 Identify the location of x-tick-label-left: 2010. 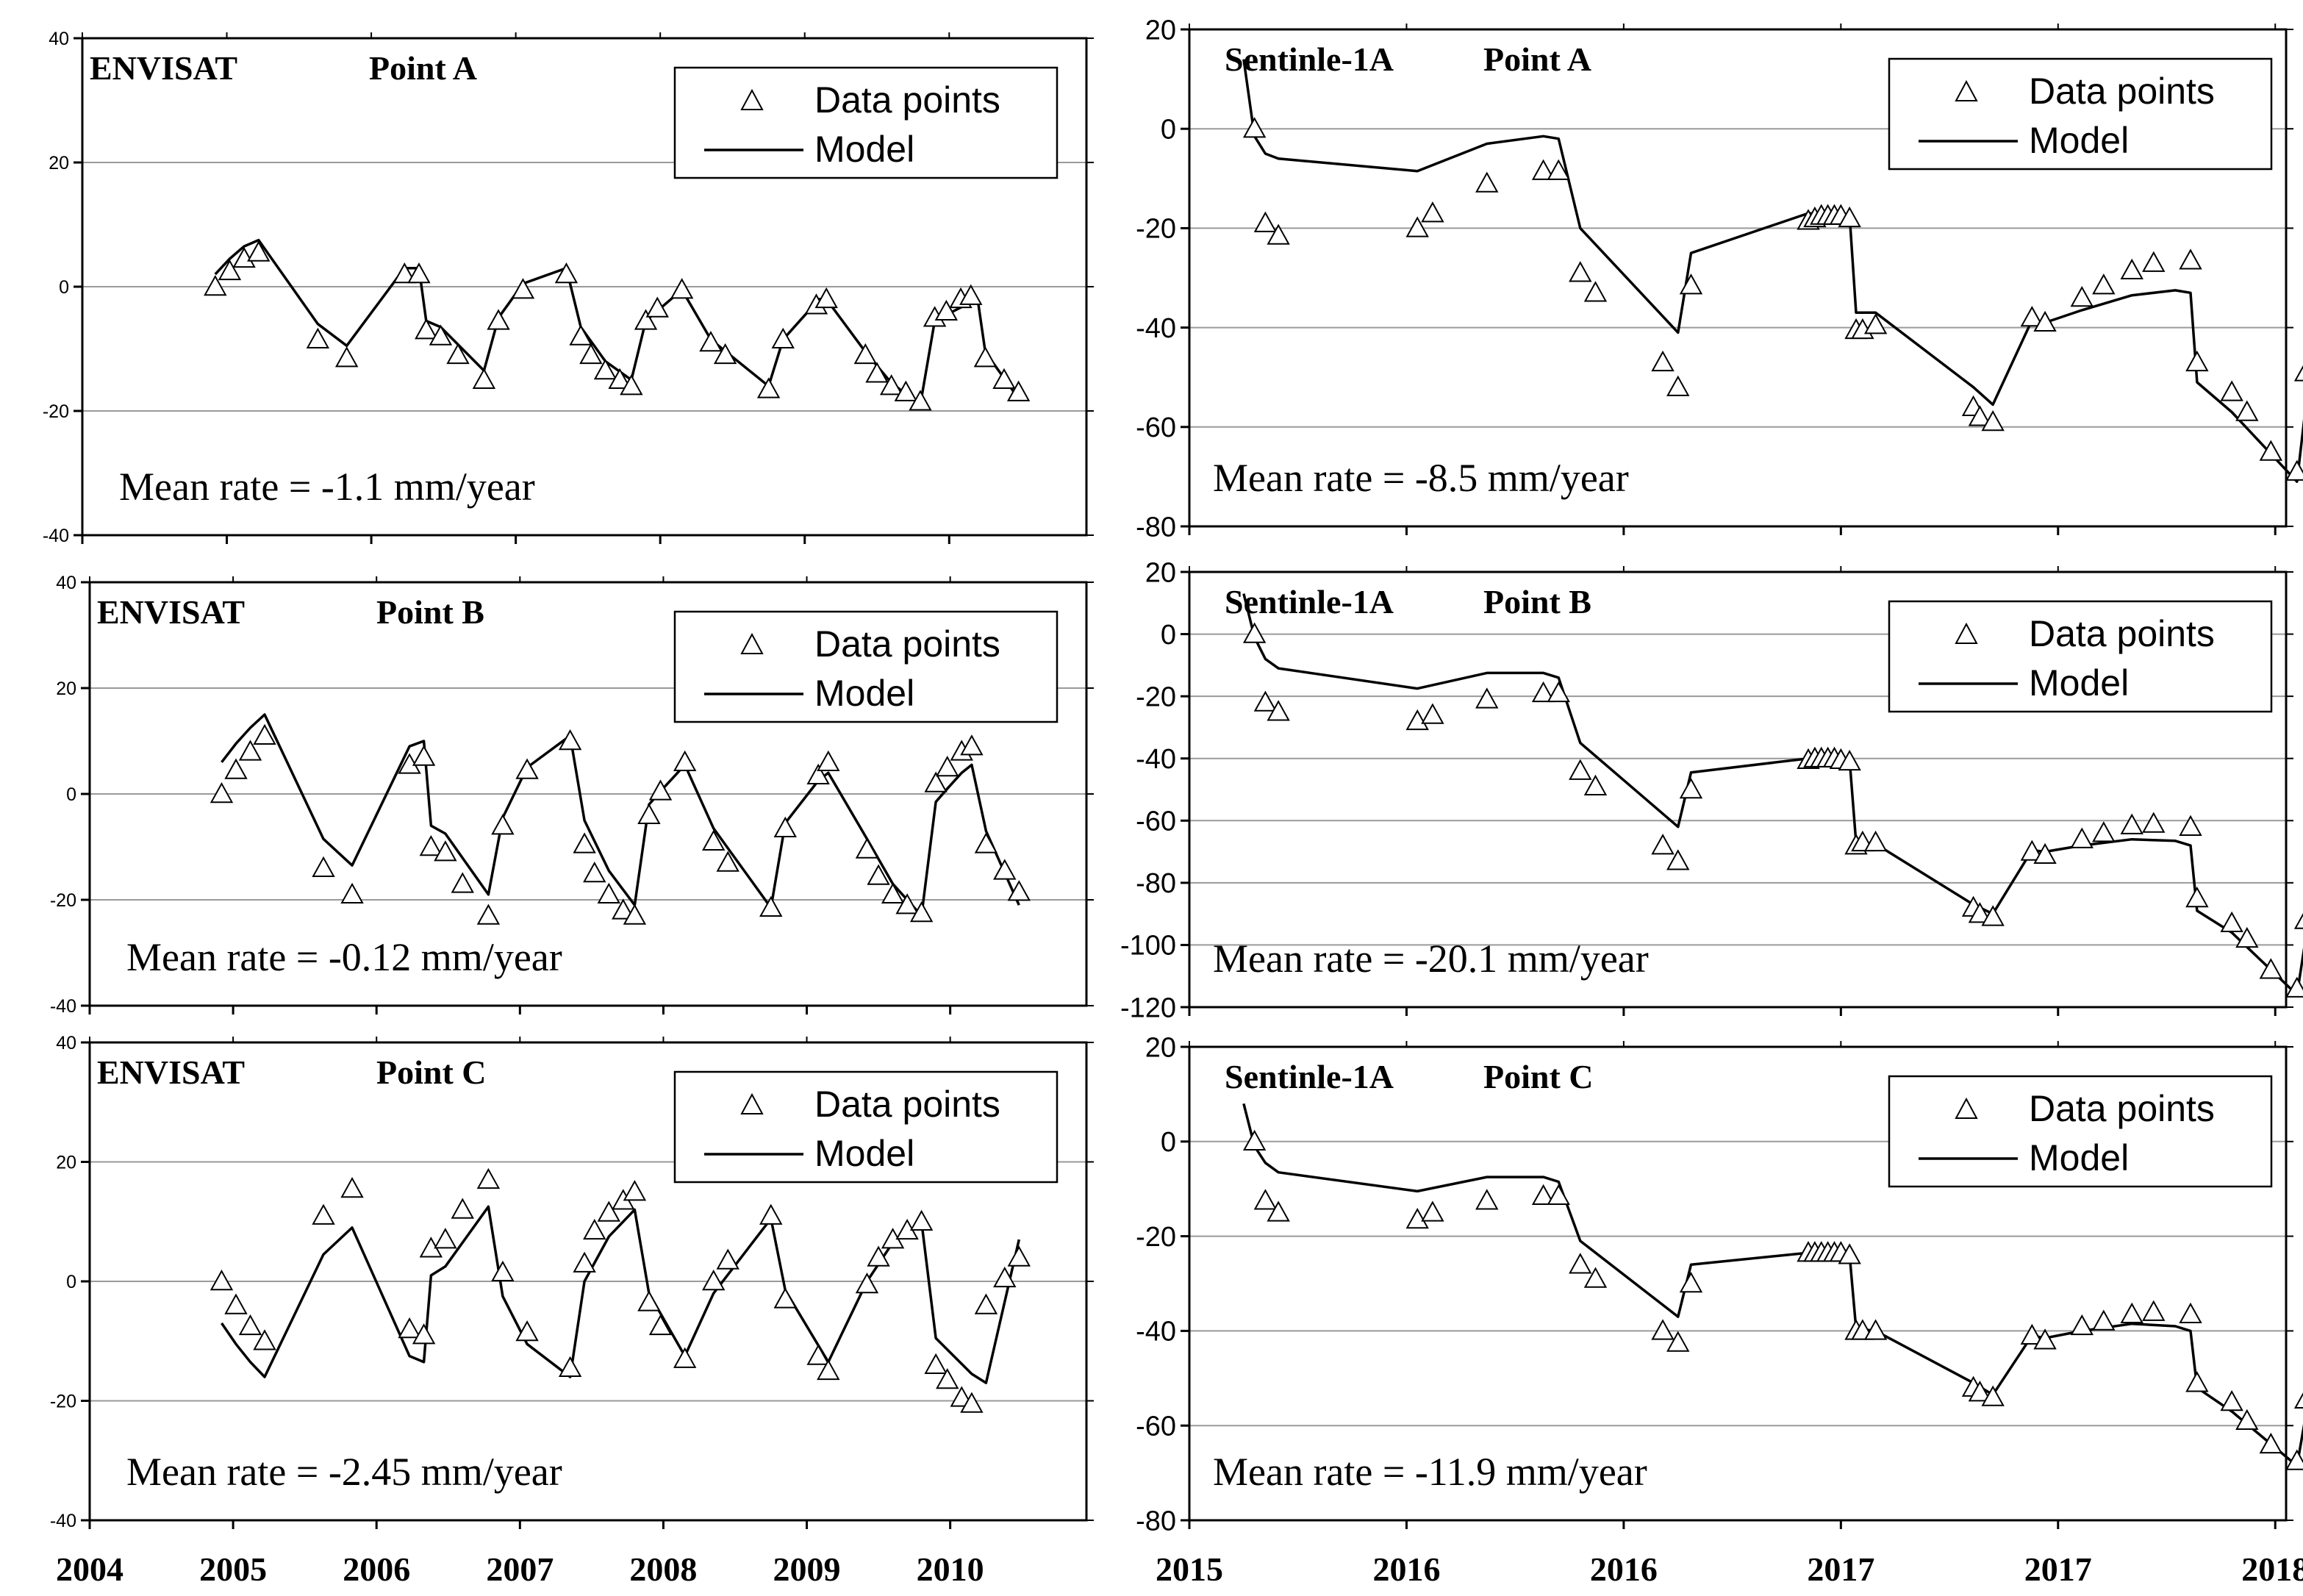
(951, 1569).